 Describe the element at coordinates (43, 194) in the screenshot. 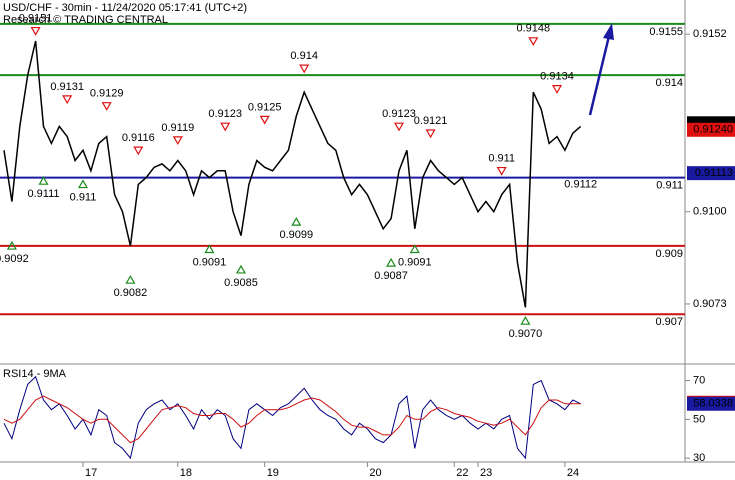

I see `trough-label: 0.9111` at that location.